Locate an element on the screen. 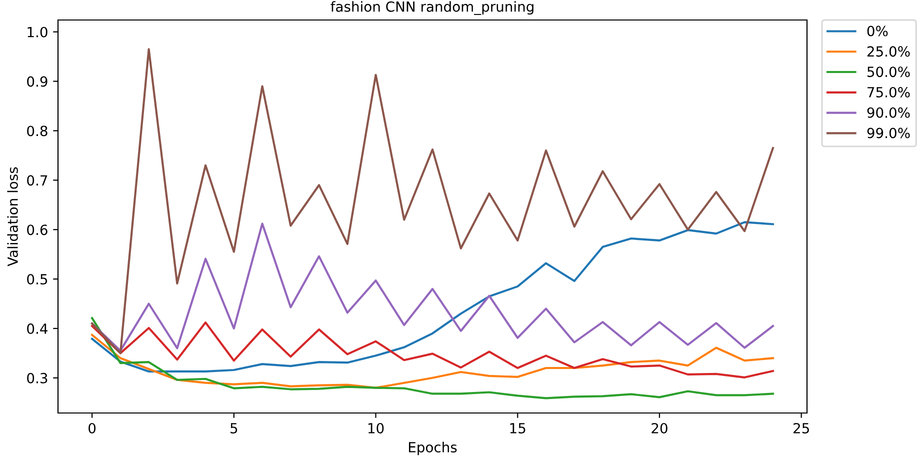 The height and width of the screenshot is (457, 917). legend-label: 0% is located at coordinates (877, 31).